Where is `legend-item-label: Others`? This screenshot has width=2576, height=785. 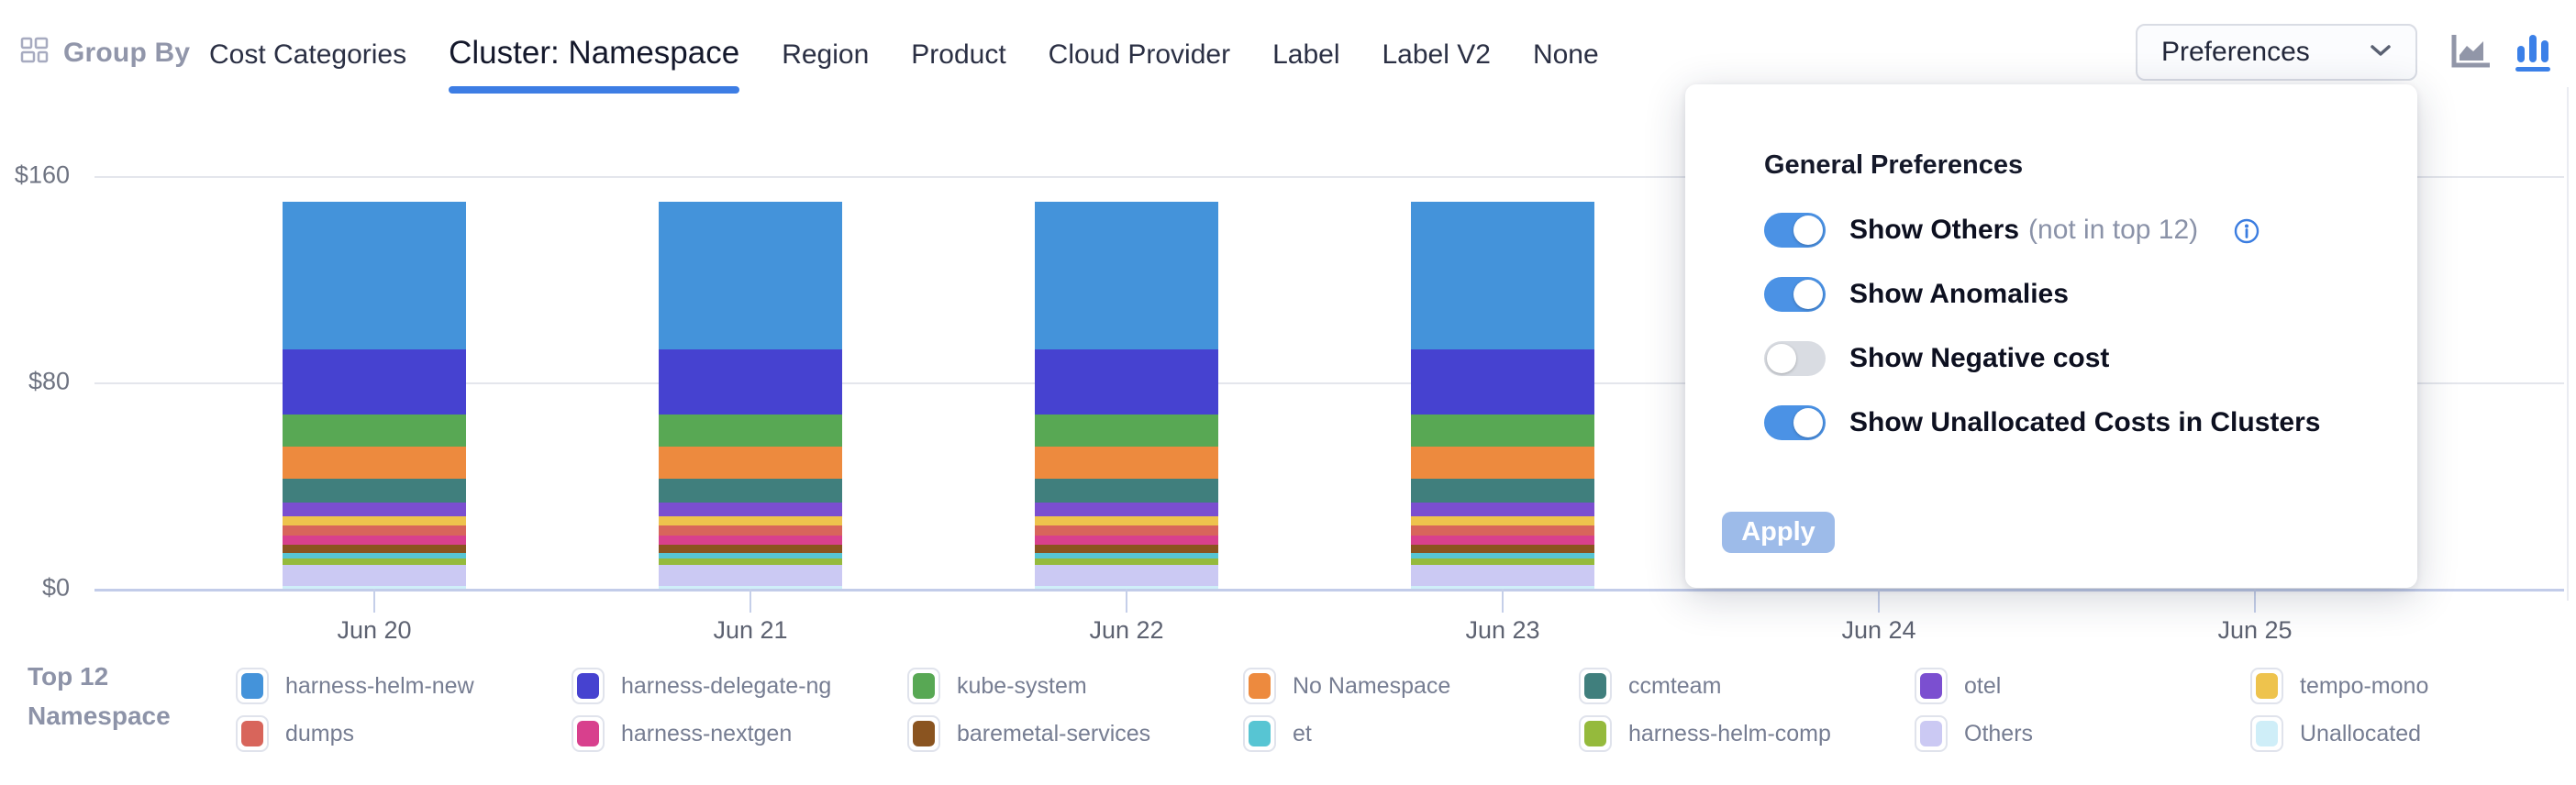 legend-item-label: Others is located at coordinates (1999, 733).